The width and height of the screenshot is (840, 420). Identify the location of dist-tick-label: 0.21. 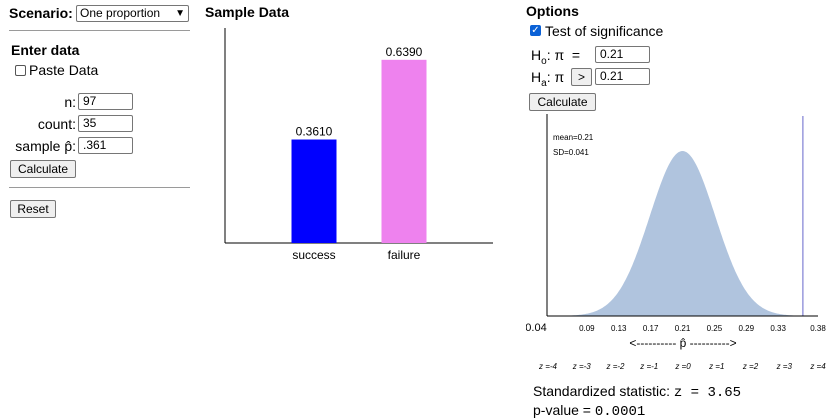
(683, 328).